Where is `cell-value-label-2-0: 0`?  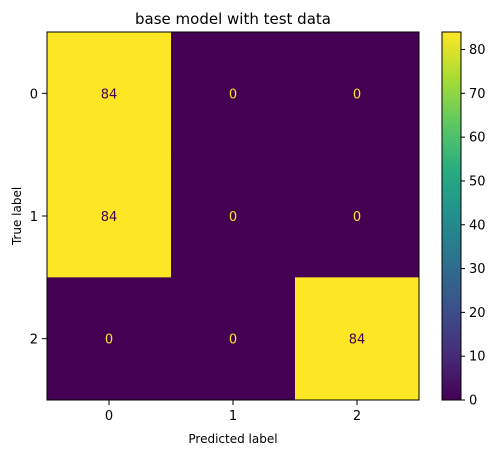
cell-value-label-2-0: 0 is located at coordinates (109, 340).